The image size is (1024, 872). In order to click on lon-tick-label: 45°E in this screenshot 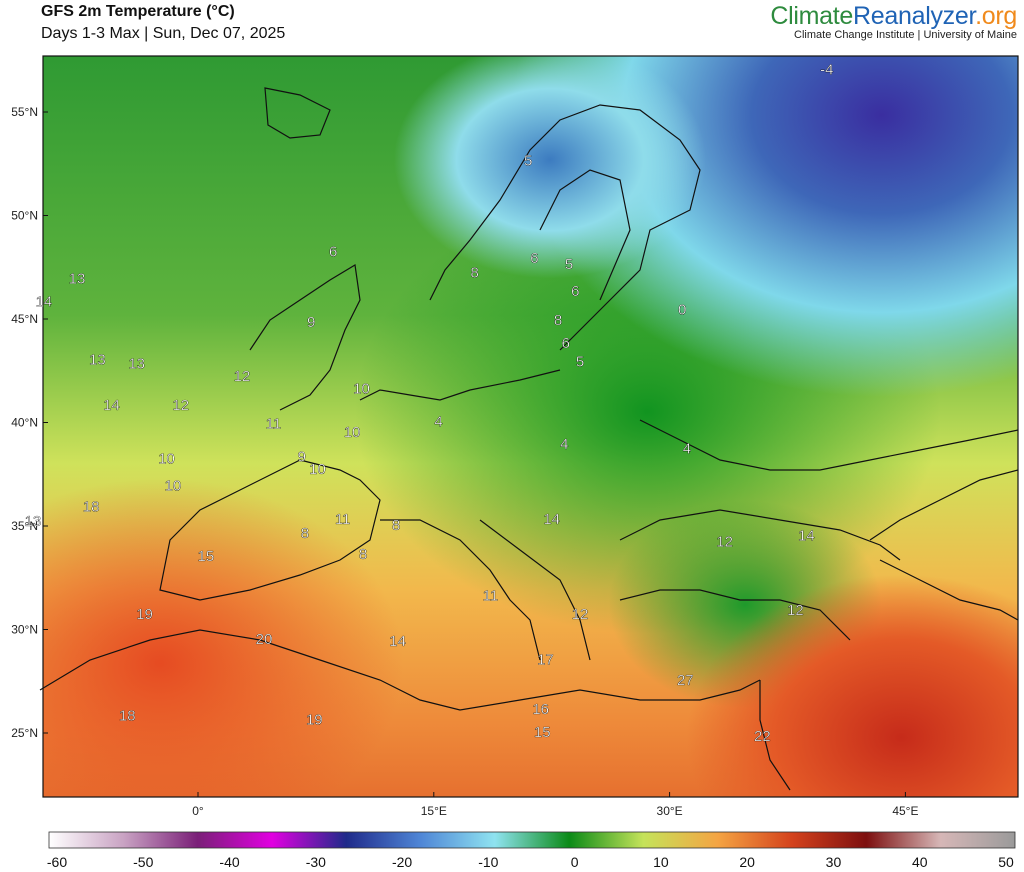, I will do `click(905, 811)`.